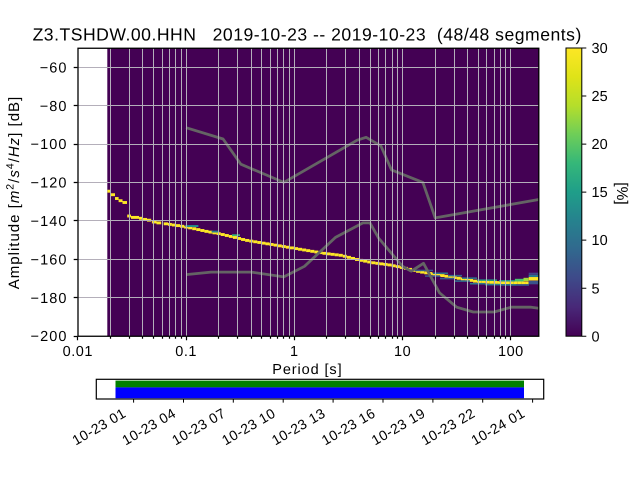  I want to click on svg-text: 1, so click(294, 352).